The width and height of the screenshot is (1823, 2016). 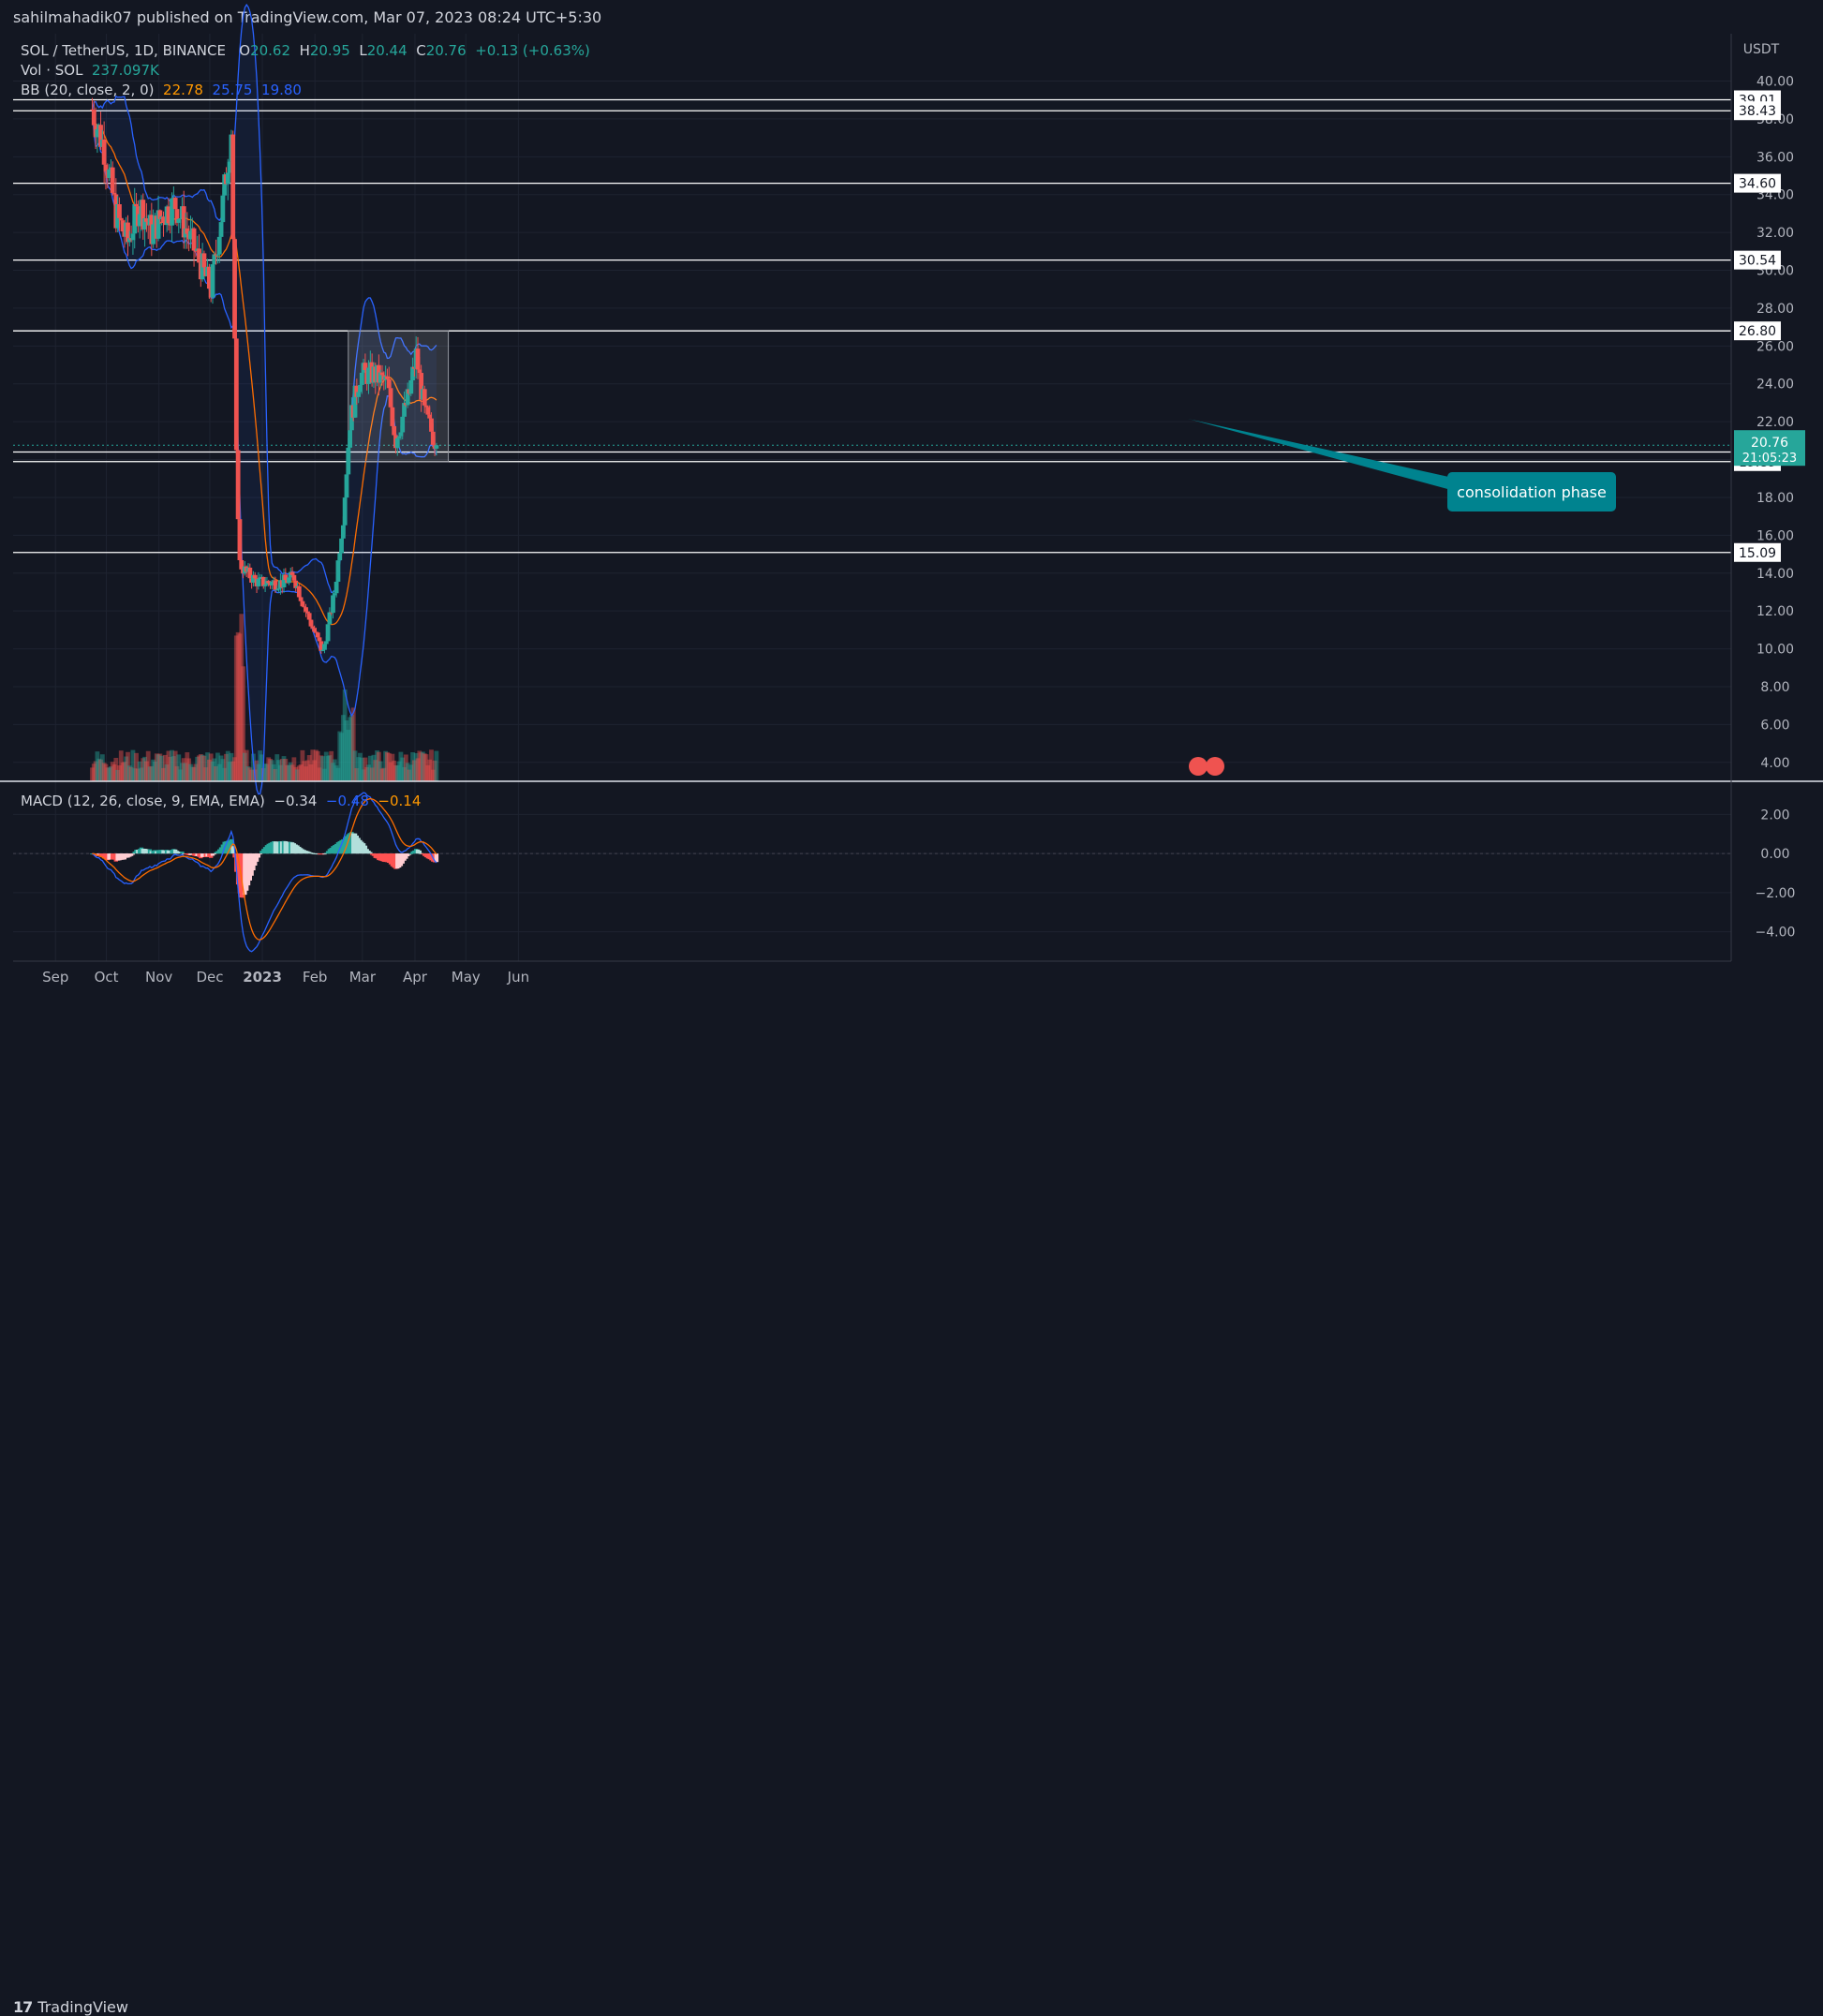 I want to click on bb-lower-line, so click(x=264, y=452).